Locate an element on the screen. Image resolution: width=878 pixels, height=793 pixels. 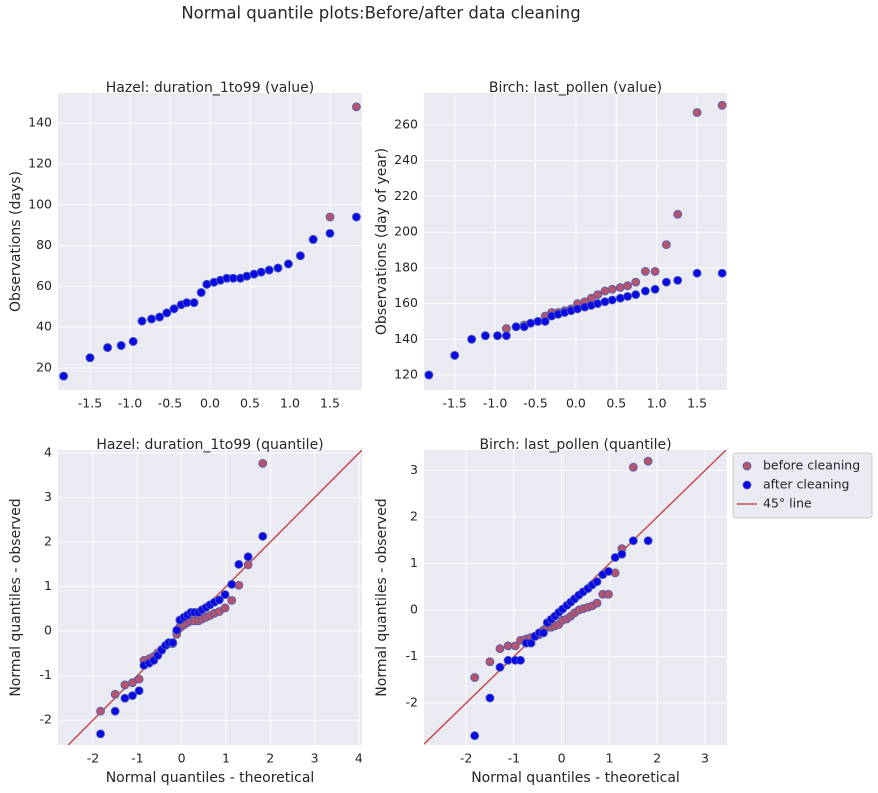
legend-marker is located at coordinates (747, 466).